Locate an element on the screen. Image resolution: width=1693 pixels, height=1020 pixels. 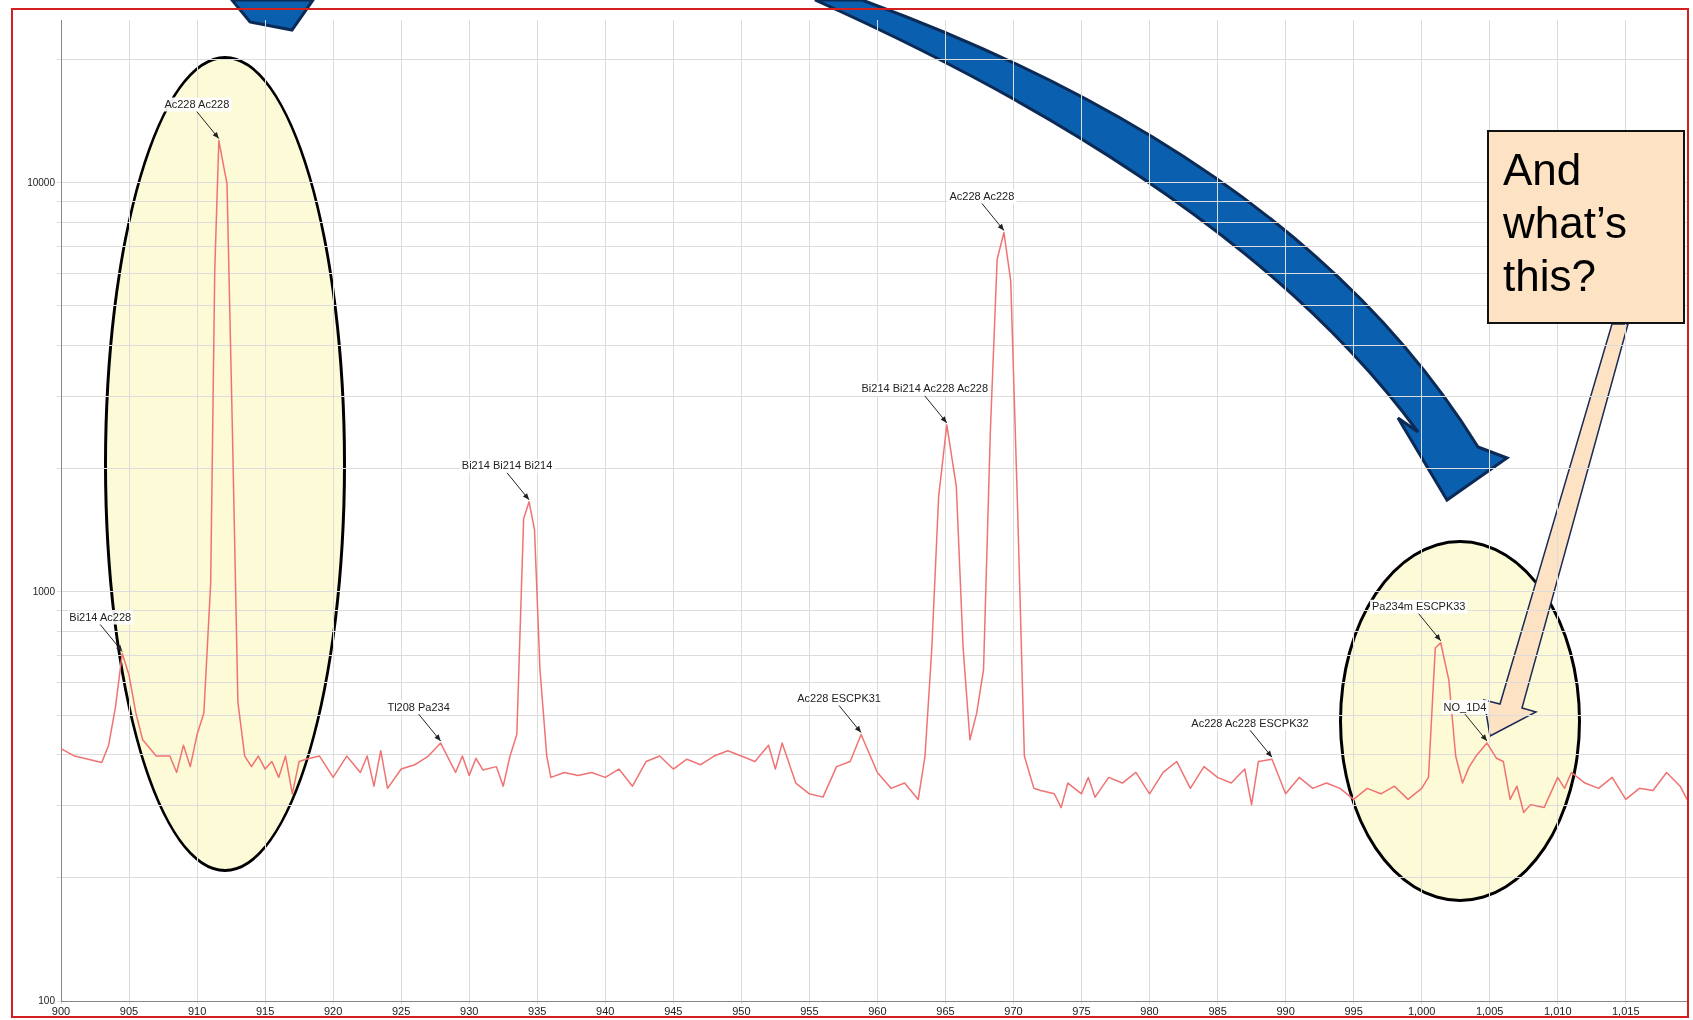
y-tick-label: 1000 is located at coordinates (44, 591).